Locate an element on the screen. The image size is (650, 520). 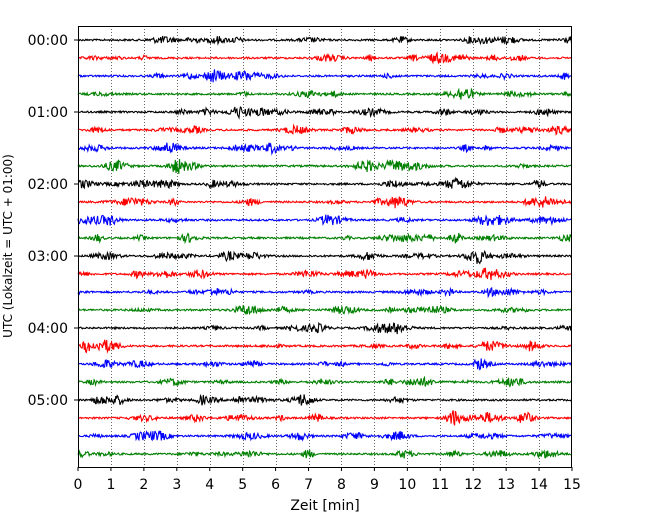
x-tick-label: 3 is located at coordinates (176, 485).